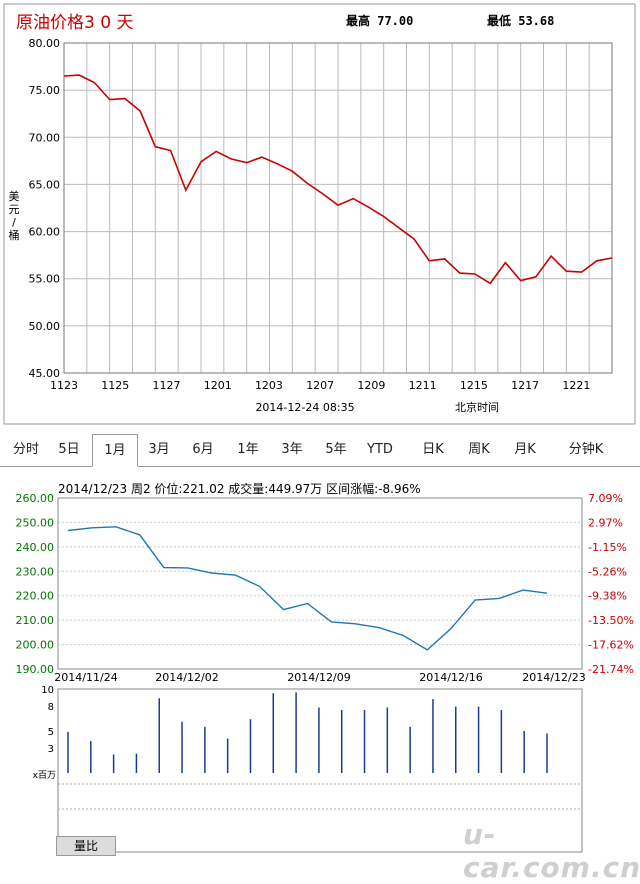  I want to click on price-tick-label: 240.00, so click(35, 547).